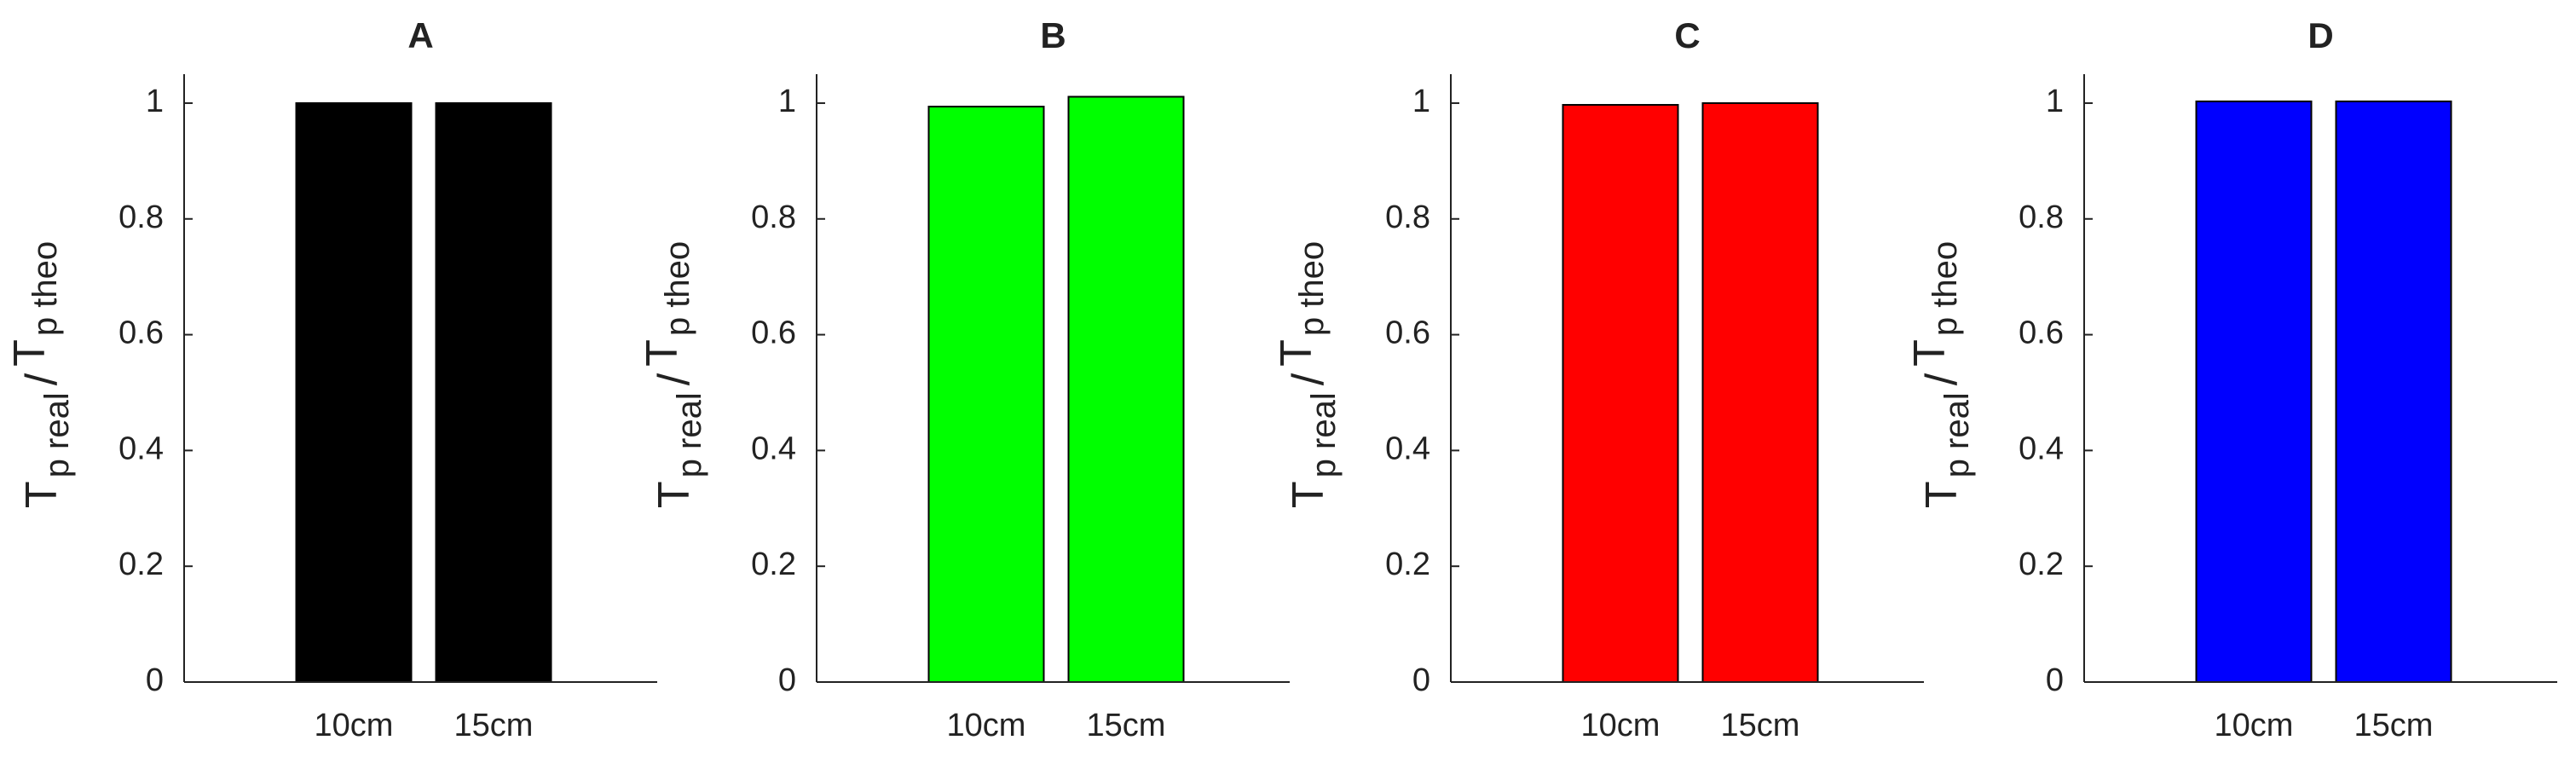 This screenshot has height=769, width=2576. Describe the element at coordinates (420, 35) in the screenshot. I see `panel-title: A` at that location.